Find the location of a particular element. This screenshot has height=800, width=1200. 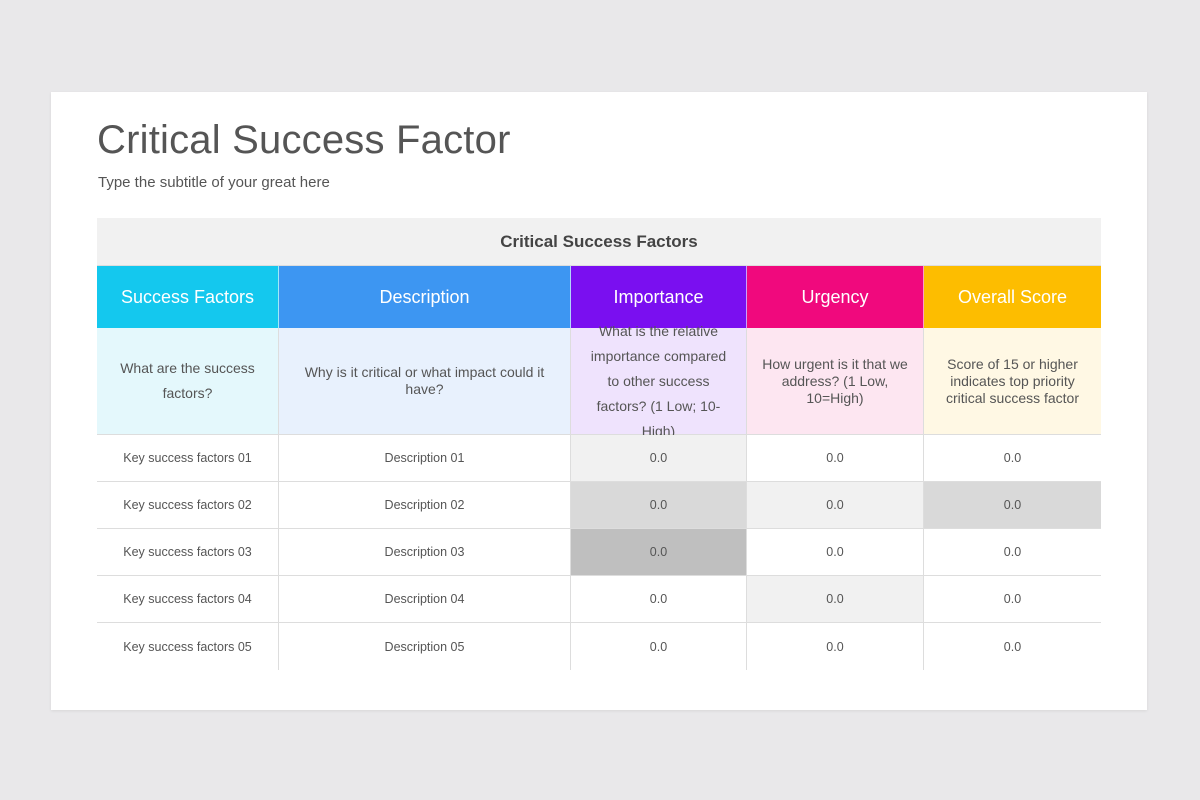

cell-description: Description 03 is located at coordinates (425, 552).